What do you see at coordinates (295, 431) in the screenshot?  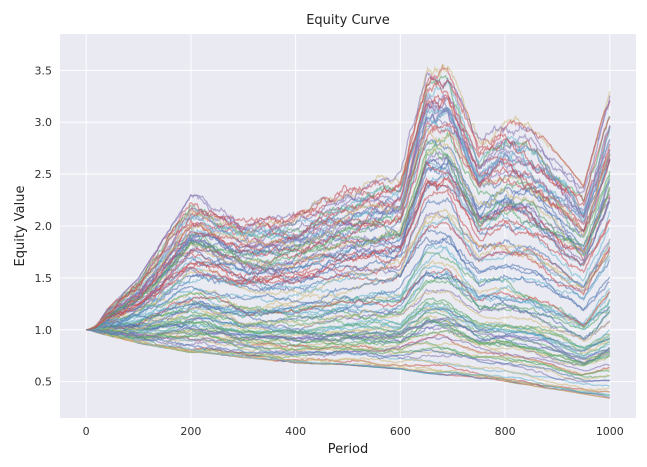 I see `x-tick-label: 400` at bounding box center [295, 431].